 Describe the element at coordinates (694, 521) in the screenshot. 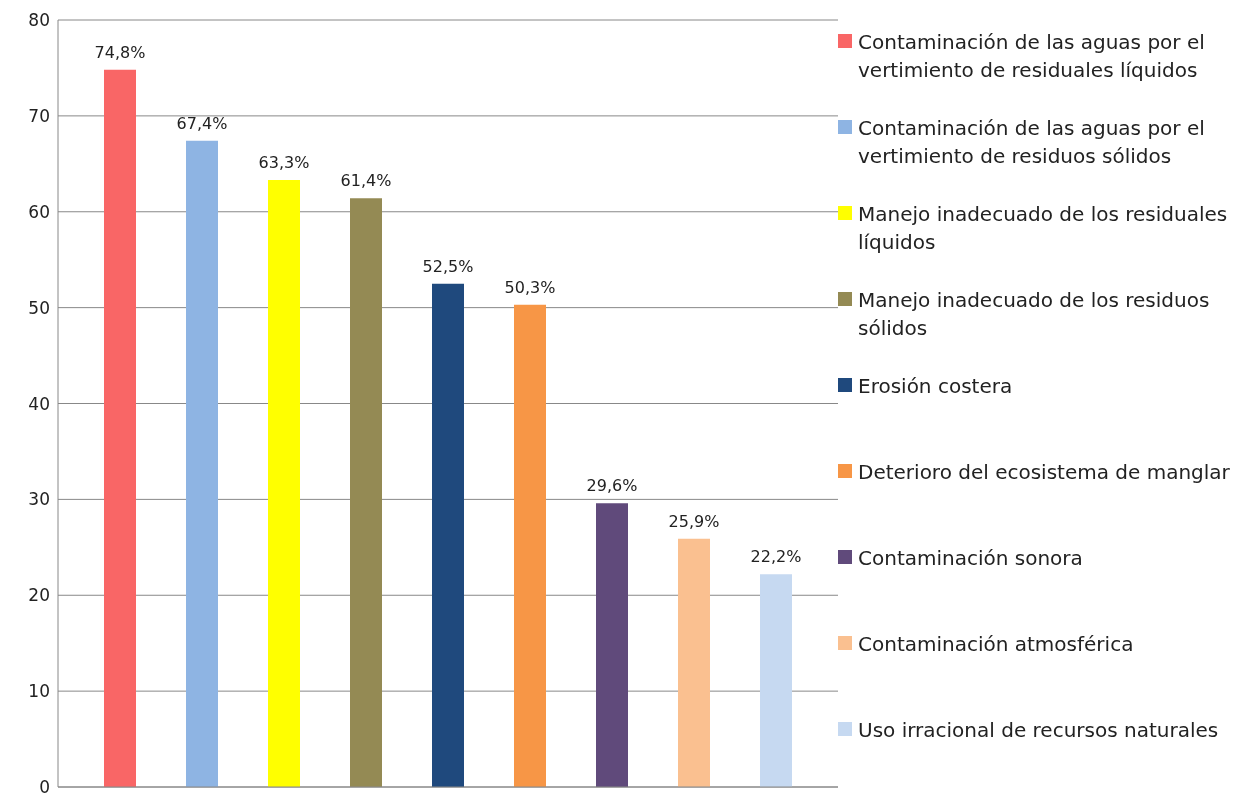

I see `data-label: 25,9%` at that location.